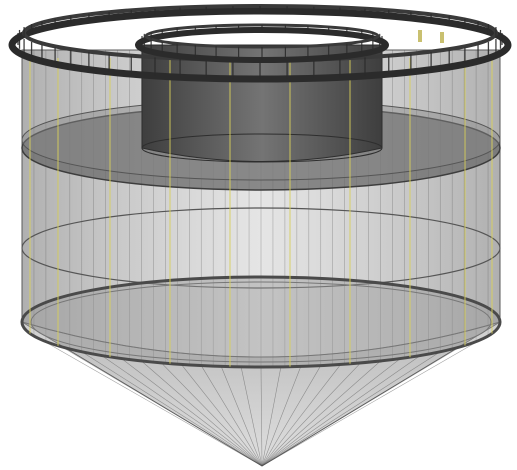 This screenshot has width=517, height=470. I want to click on inner-cylindrical-net, so click(262, 103).